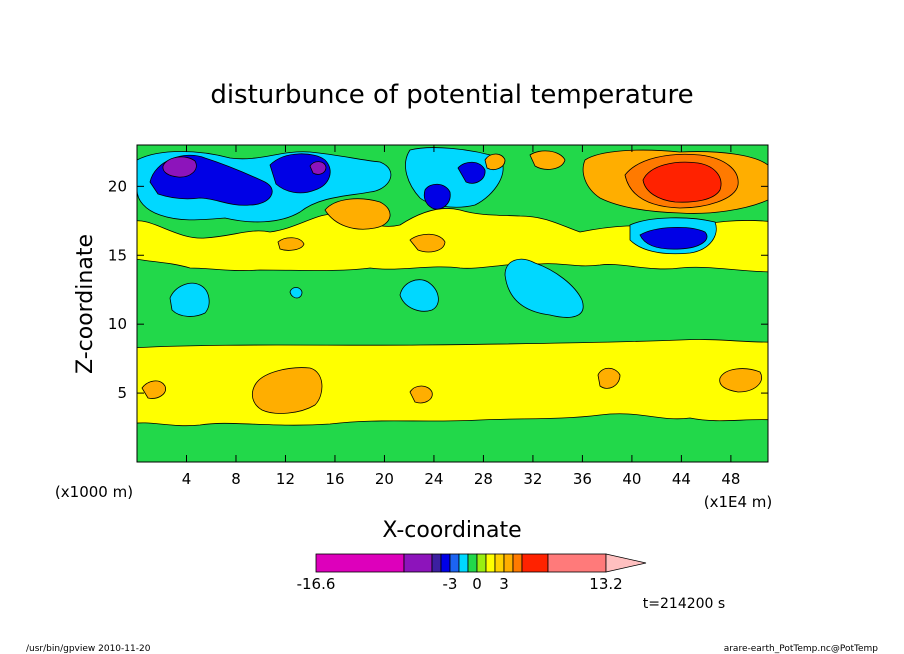  What do you see at coordinates (451, 95) in the screenshot?
I see `chart-title: disturbunce of potential temperature` at bounding box center [451, 95].